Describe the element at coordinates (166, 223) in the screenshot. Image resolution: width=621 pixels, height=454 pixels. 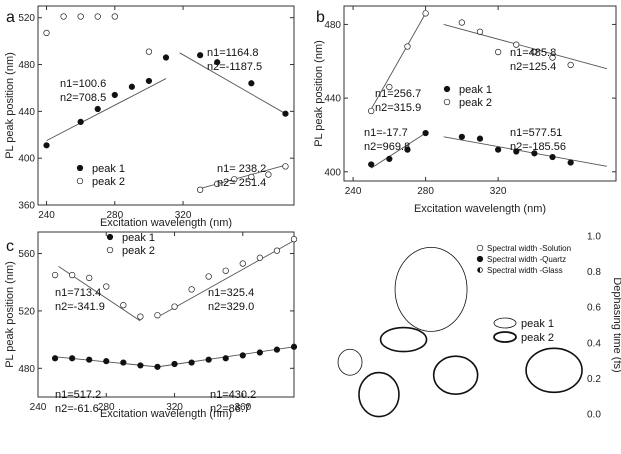
I see `x-axis-label: Excitation wavelength (nm)` at that location.